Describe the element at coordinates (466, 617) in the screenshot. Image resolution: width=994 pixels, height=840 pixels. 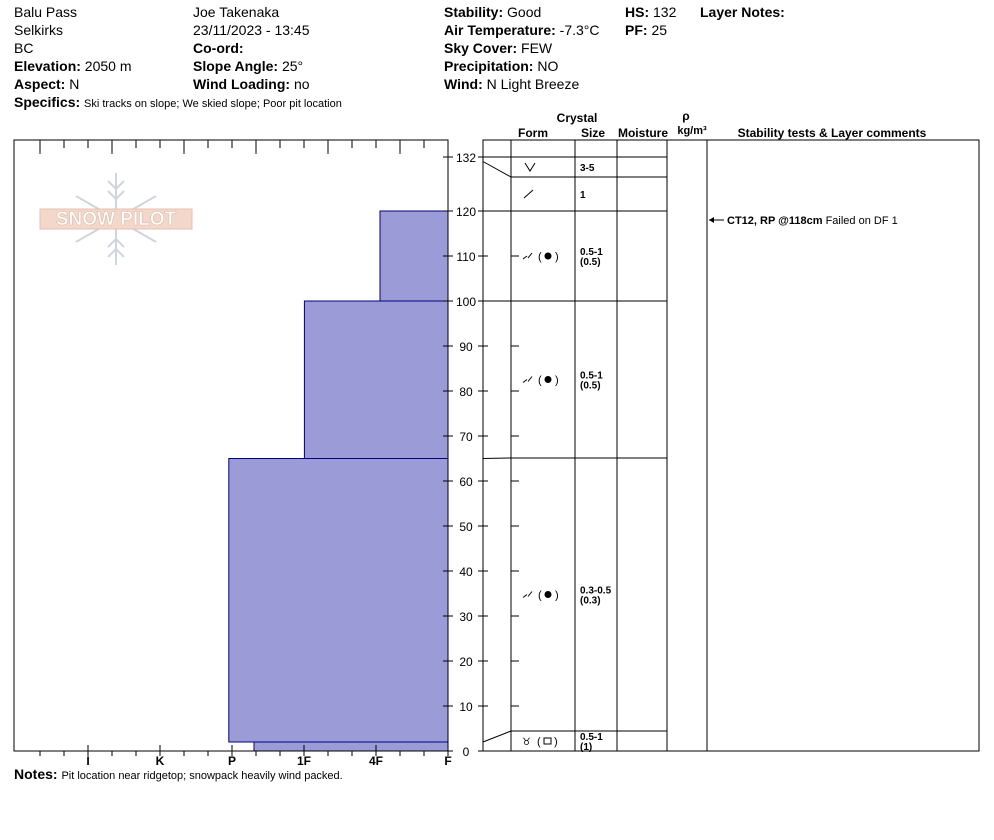
I see `height-label: 30` at that location.